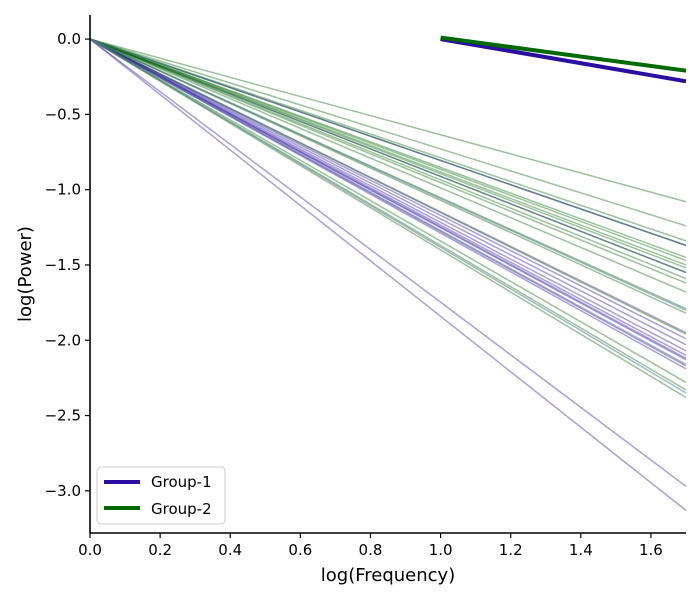  Describe the element at coordinates (25, 274) in the screenshot. I see `y-axis-label: log(Power)` at that location.